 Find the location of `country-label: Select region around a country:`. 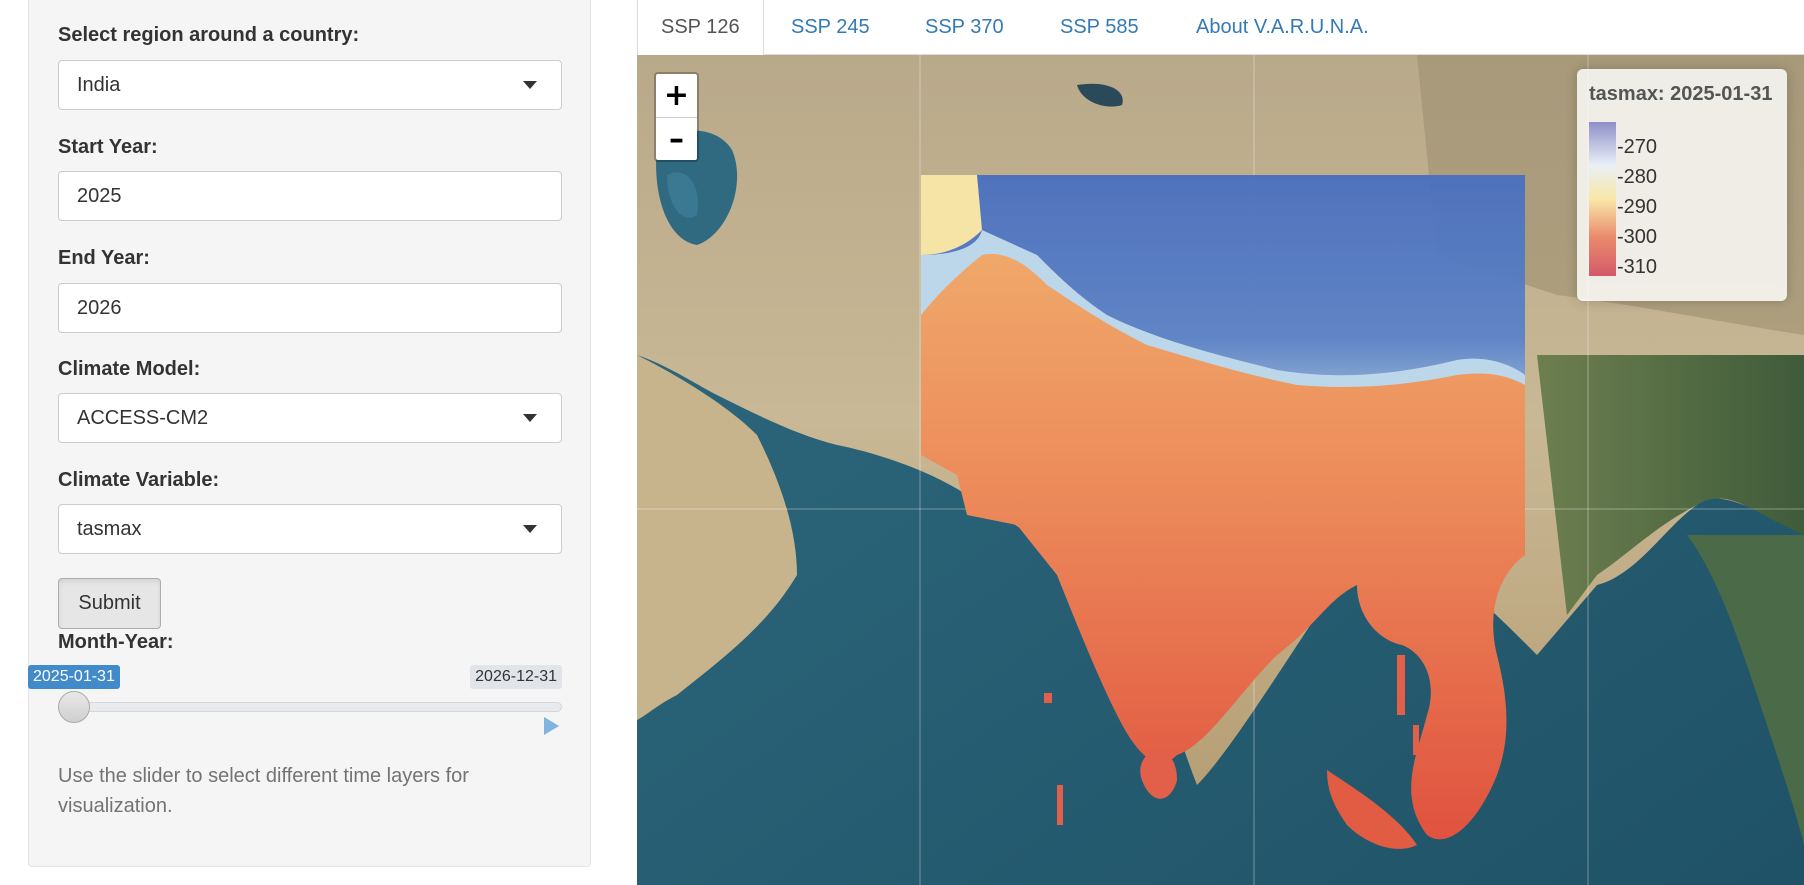

country-label: Select region around a country: is located at coordinates (209, 35).